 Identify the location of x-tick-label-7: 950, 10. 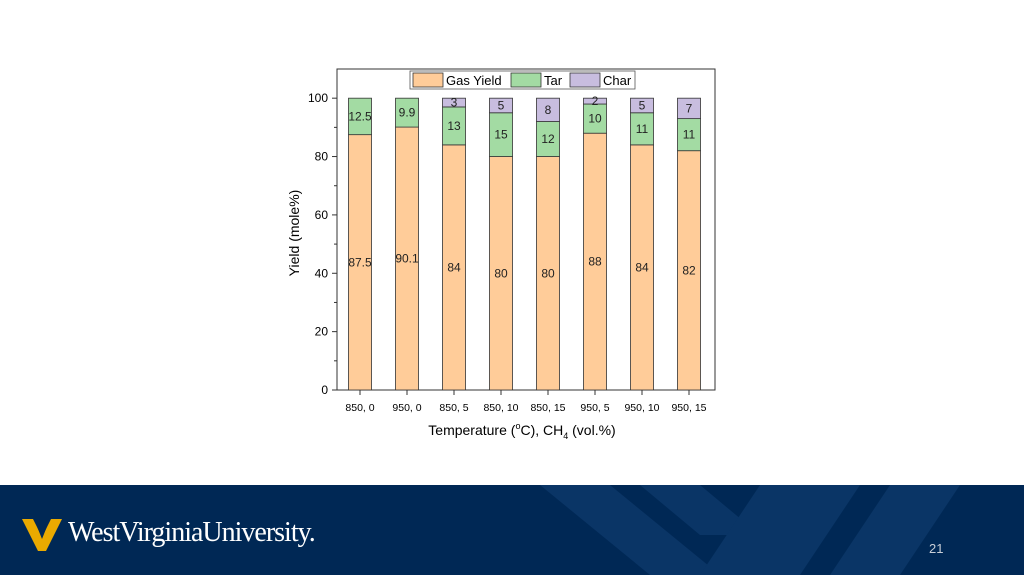
(641, 408).